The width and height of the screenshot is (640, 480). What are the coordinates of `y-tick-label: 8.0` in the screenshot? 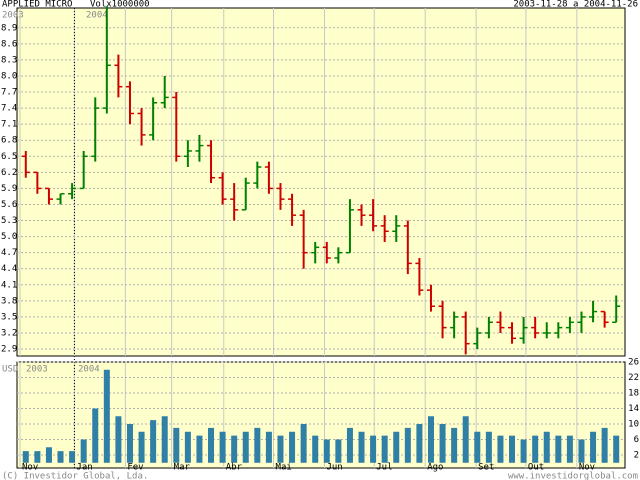 It's located at (9, 76).